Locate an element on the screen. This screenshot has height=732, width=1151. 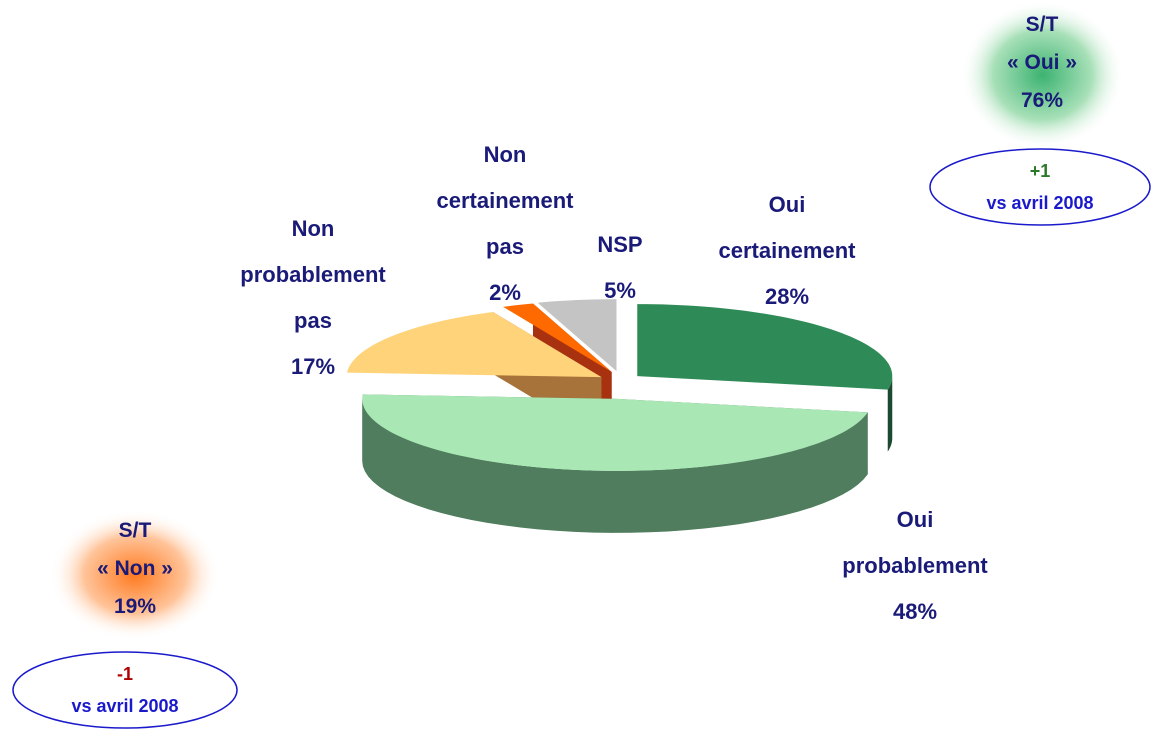
change: +1 vs avril 2008 is located at coordinates (1040, 187).